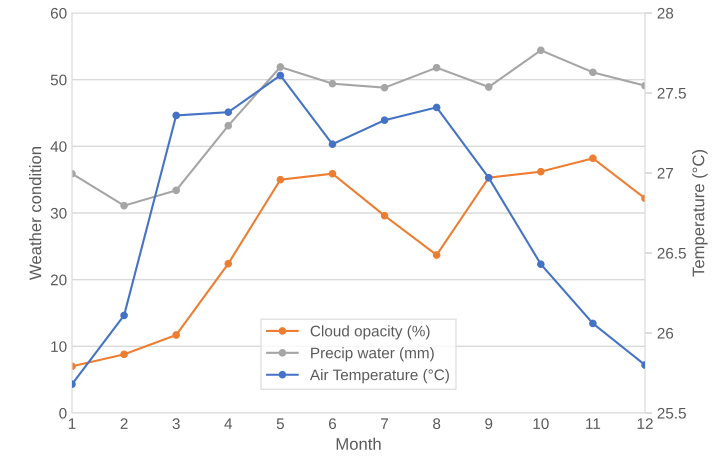 Image resolution: width=719 pixels, height=473 pixels. I want to click on x-tick-label: 3, so click(176, 424).